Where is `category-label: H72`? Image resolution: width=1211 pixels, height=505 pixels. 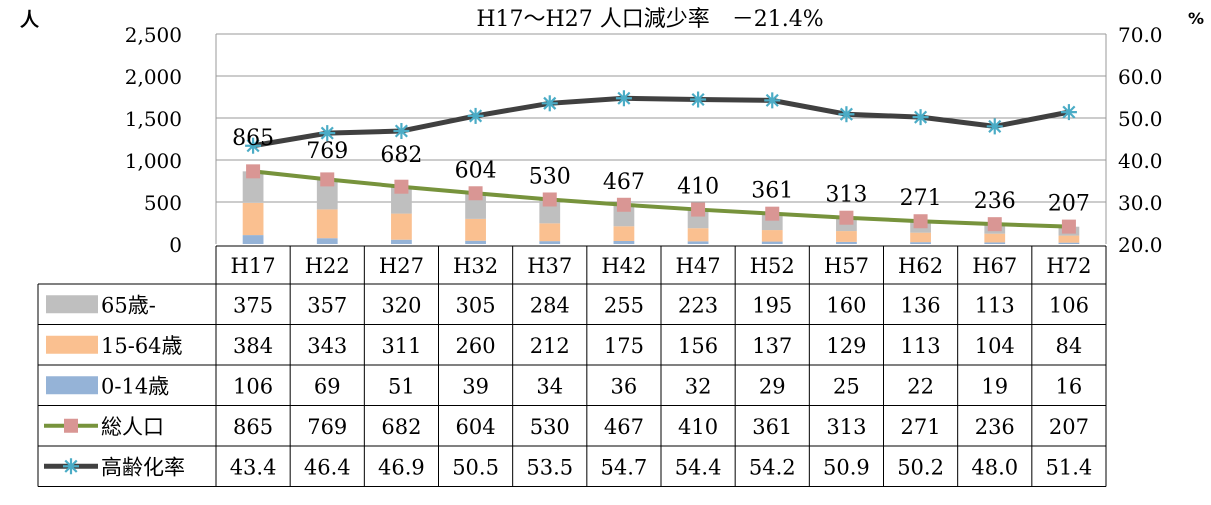
category-label: H72 is located at coordinates (1068, 266).